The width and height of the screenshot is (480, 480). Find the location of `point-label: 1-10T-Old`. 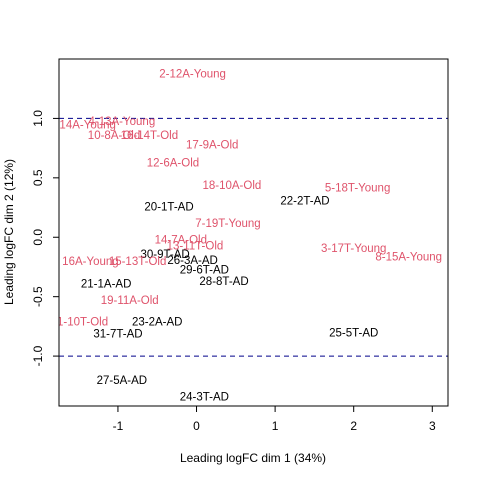

point-label: 1-10T-Old is located at coordinates (82, 323).